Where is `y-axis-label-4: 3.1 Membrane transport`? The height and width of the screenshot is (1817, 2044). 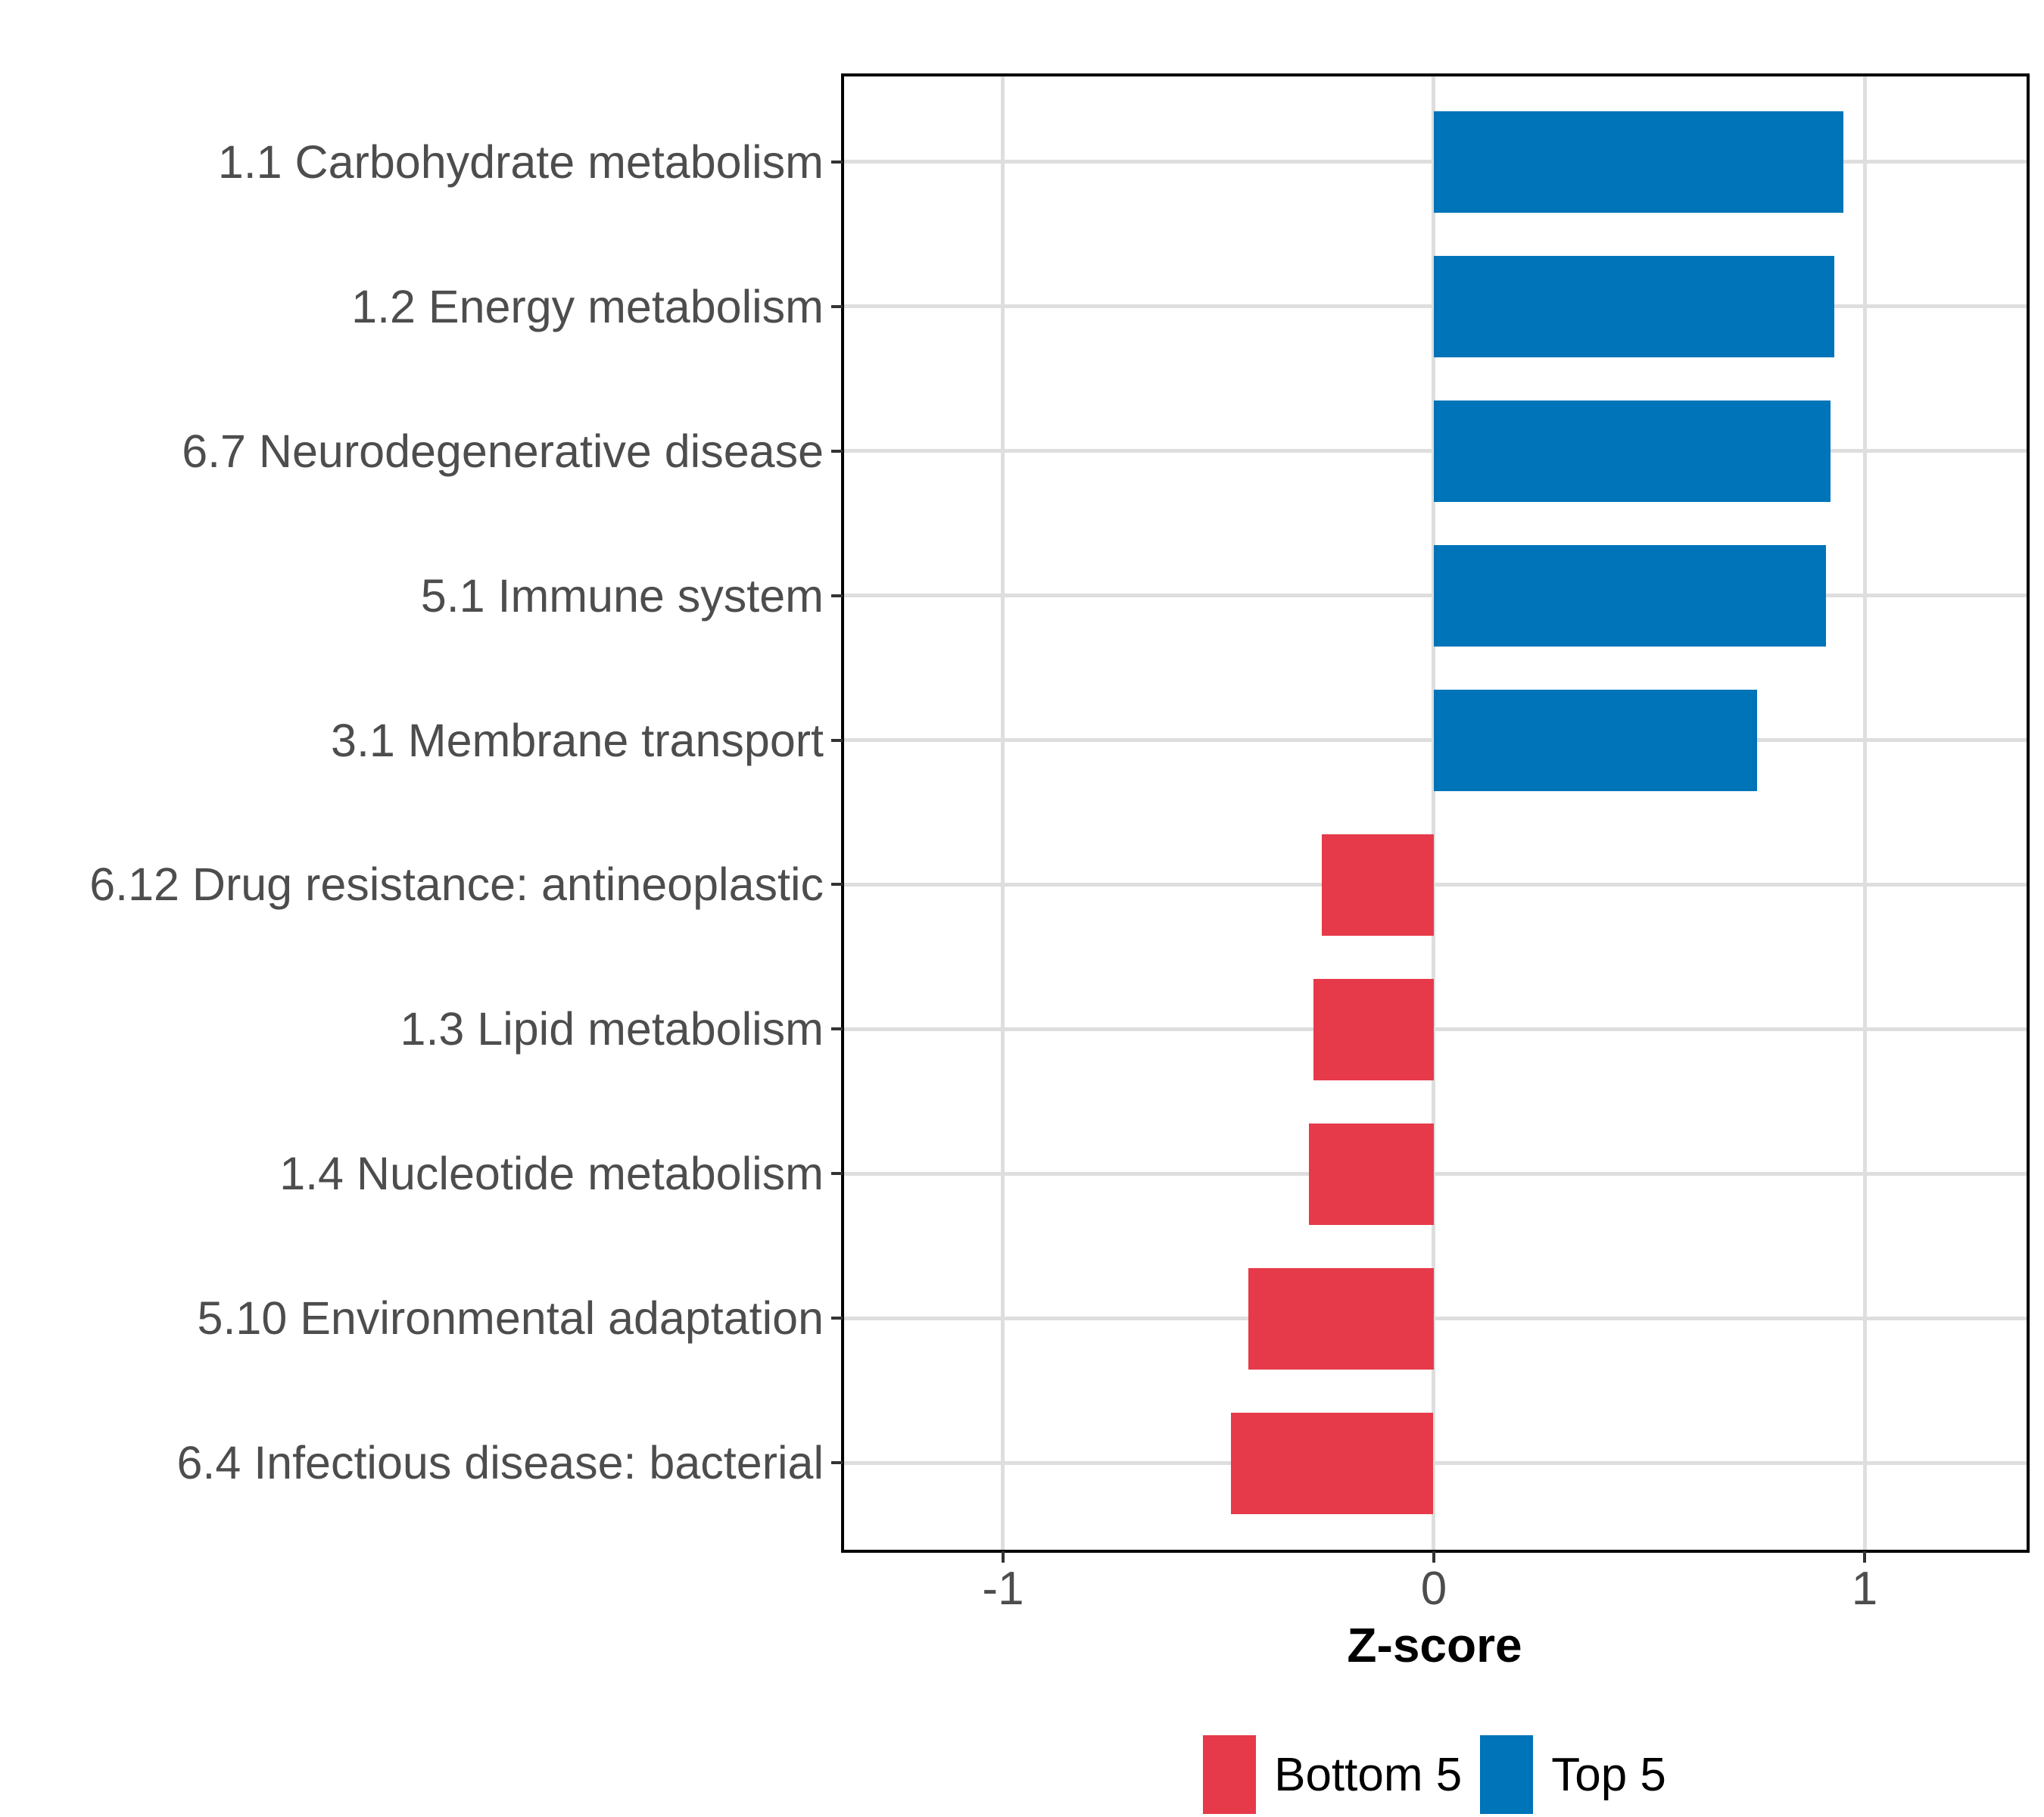
y-axis-label-4: 3.1 Membrane transport is located at coordinates (577, 740).